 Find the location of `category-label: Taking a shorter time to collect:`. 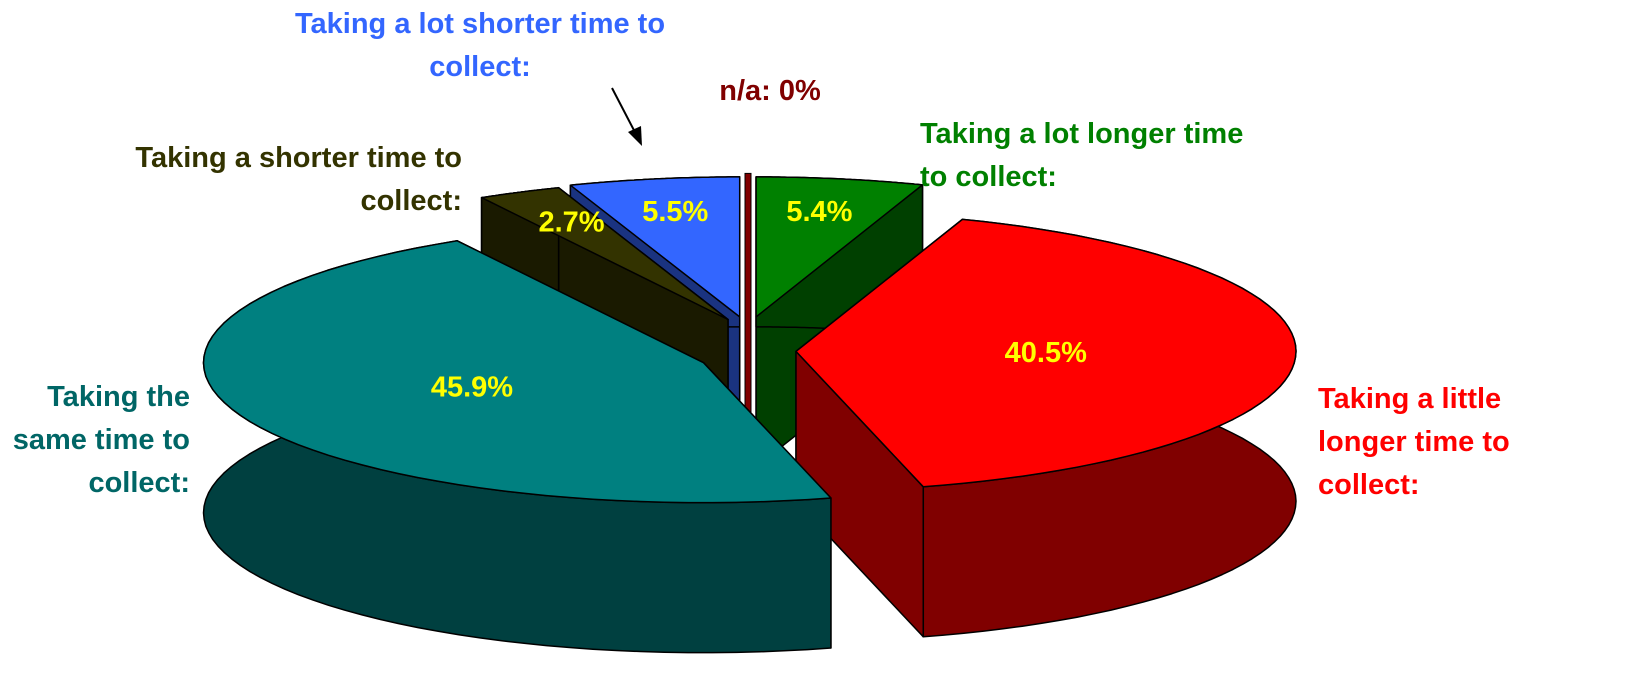

category-label: Taking a shorter time to collect: is located at coordinates (298, 179).